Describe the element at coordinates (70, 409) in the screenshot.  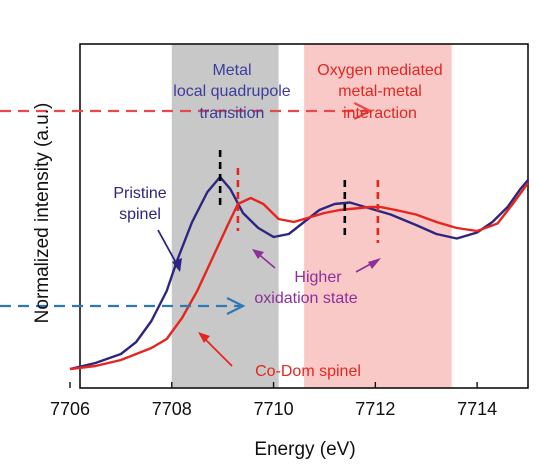
I see `x-tick-label: 7706` at that location.